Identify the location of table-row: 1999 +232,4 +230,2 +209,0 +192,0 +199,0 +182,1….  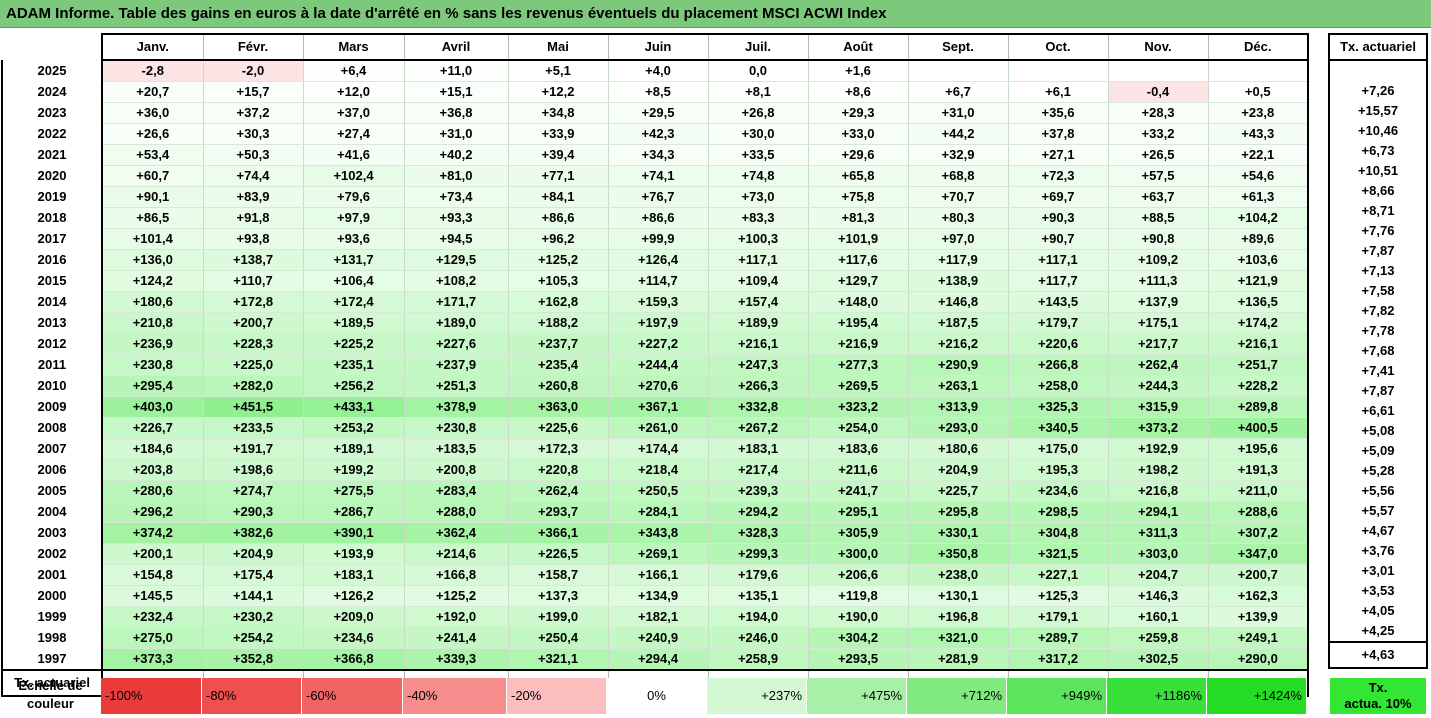
(655, 617).